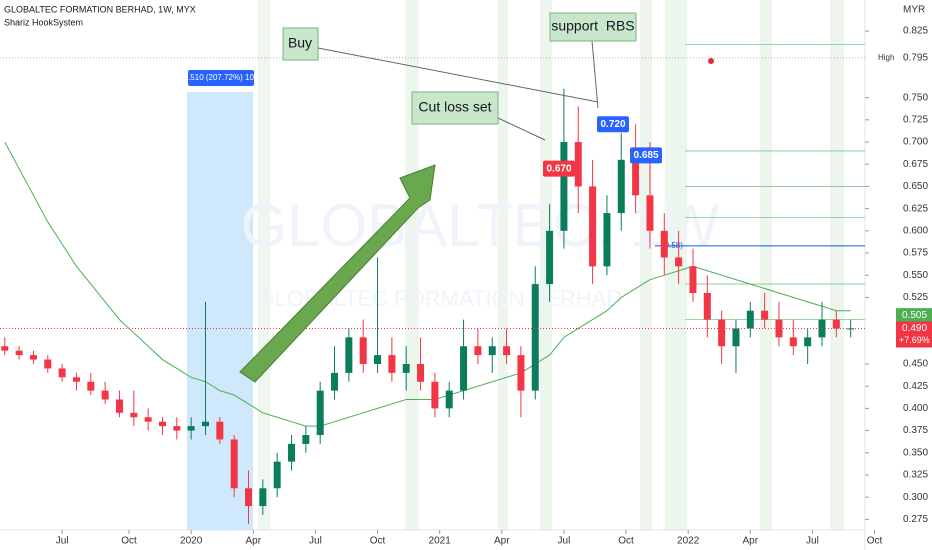  I want to click on y-tick-label: 0.450, so click(915, 364).